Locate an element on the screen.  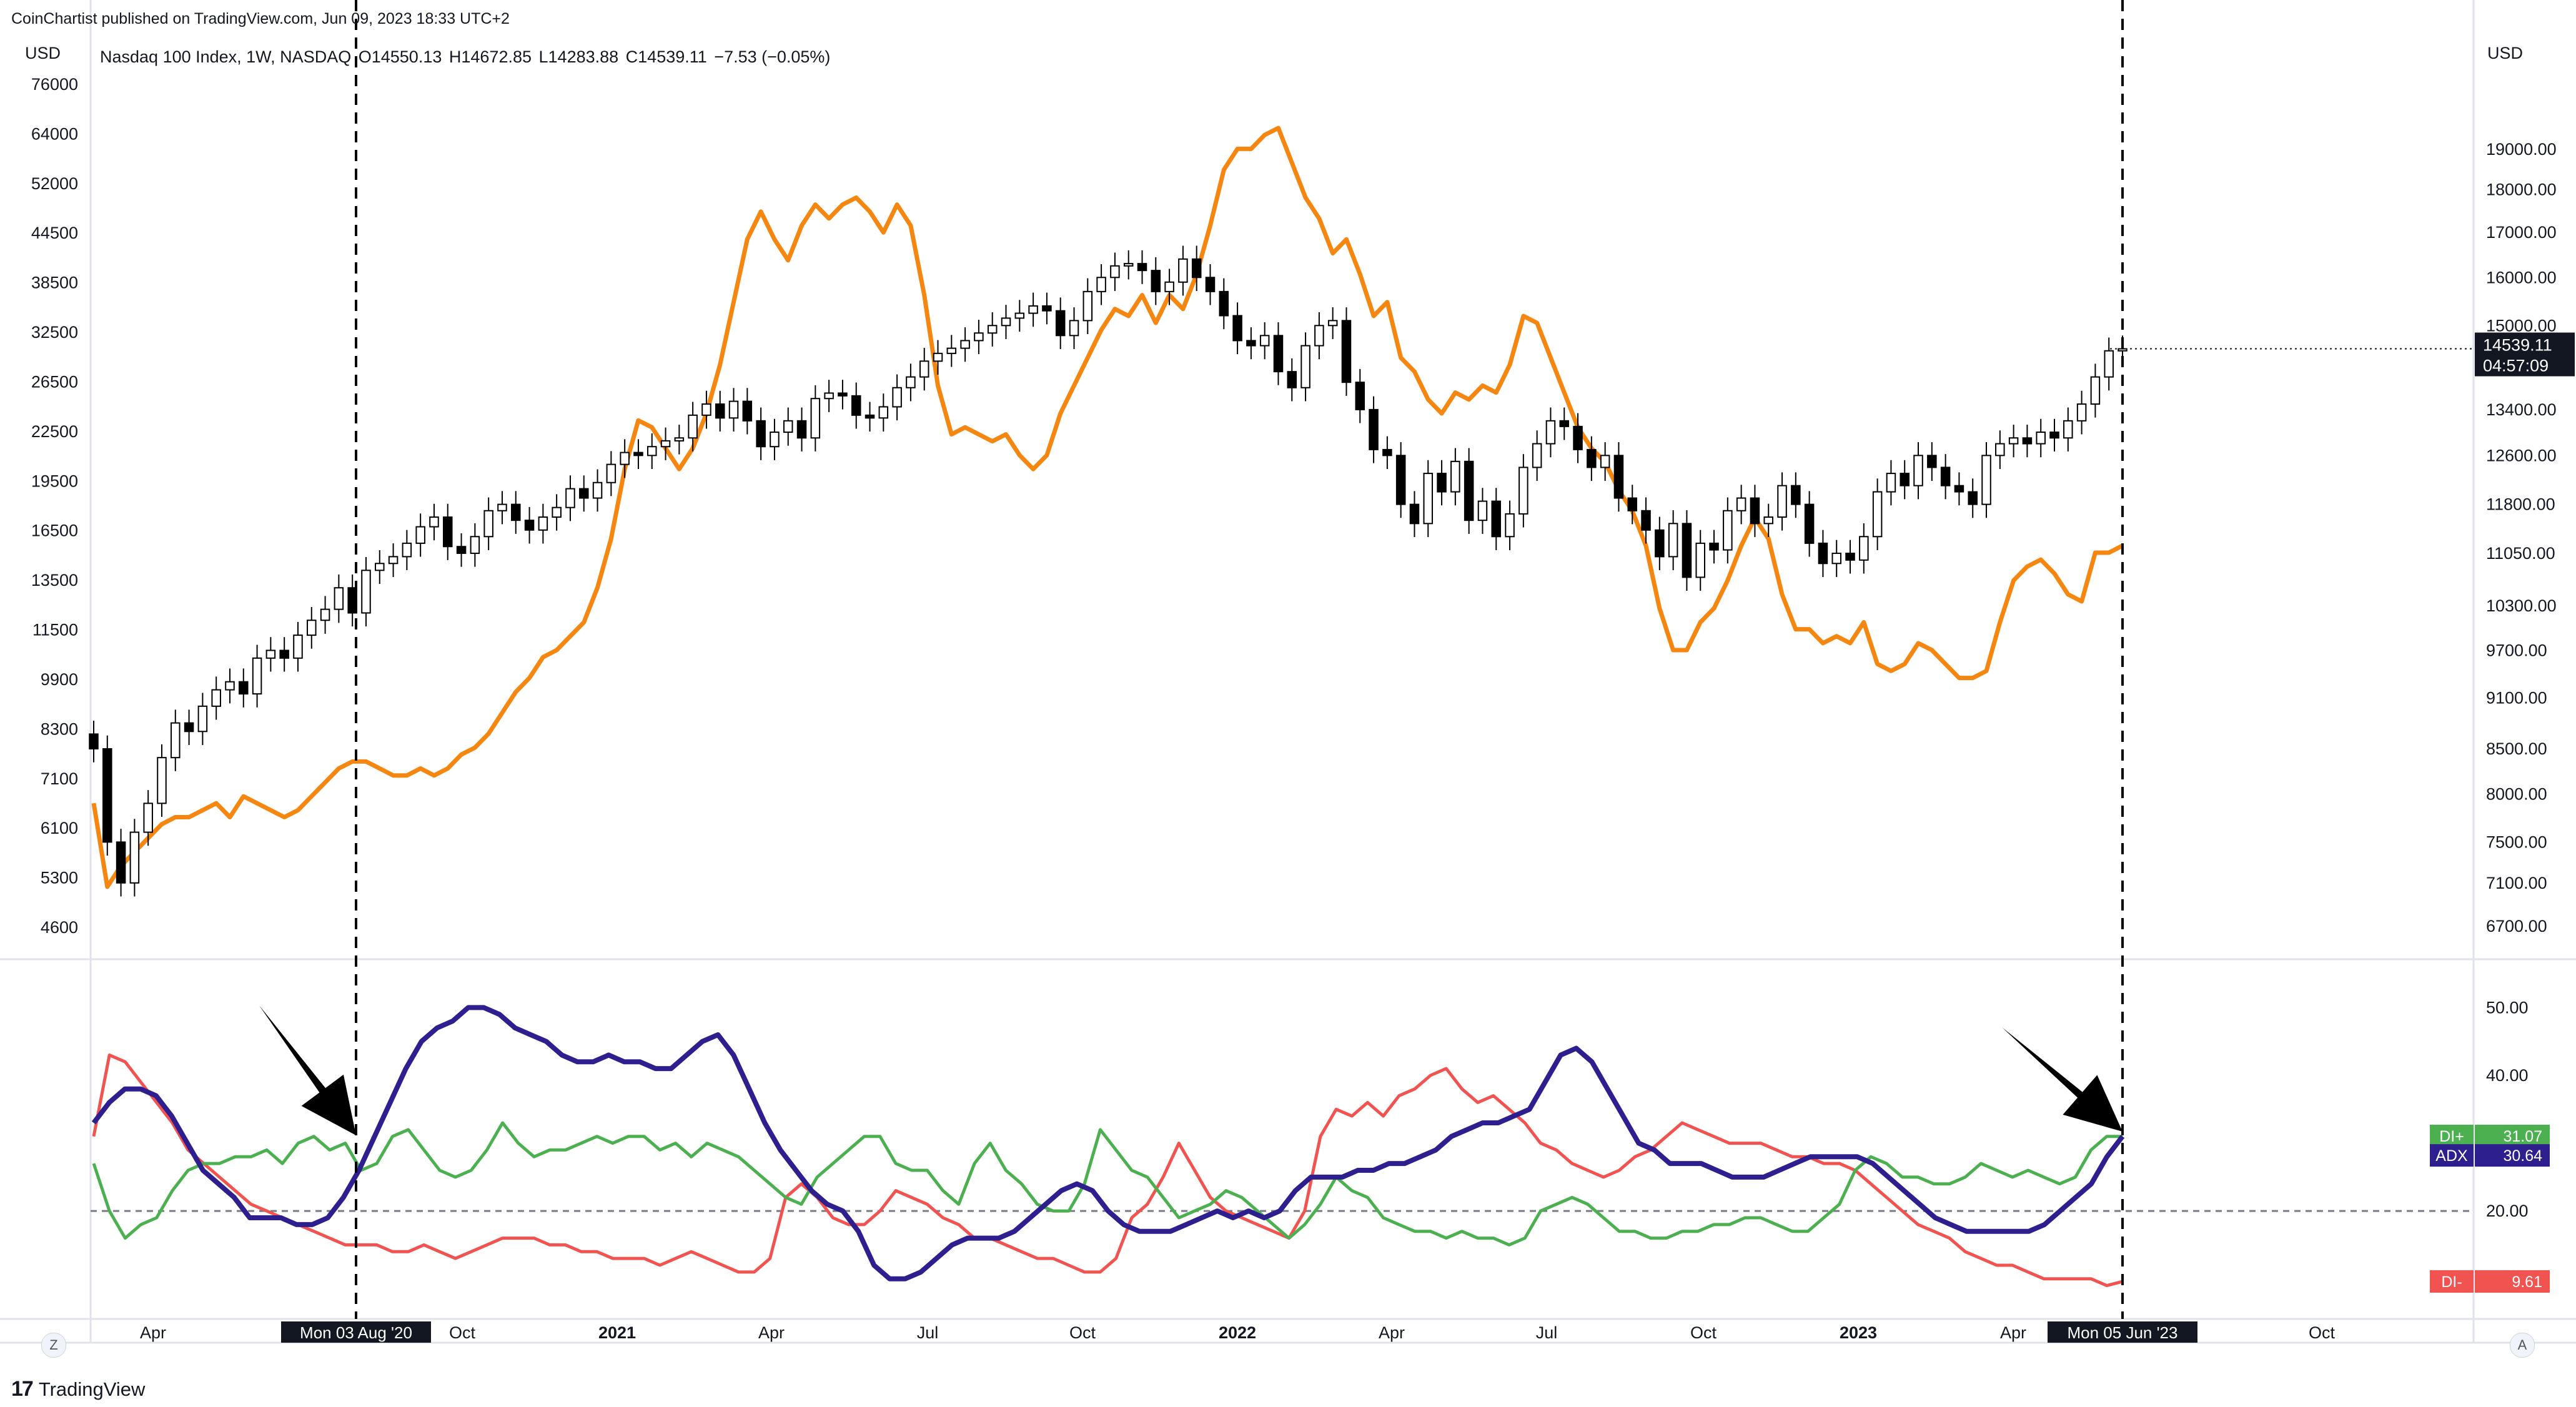
tradingview-brand: 17 TradingView is located at coordinates (78, 1389).